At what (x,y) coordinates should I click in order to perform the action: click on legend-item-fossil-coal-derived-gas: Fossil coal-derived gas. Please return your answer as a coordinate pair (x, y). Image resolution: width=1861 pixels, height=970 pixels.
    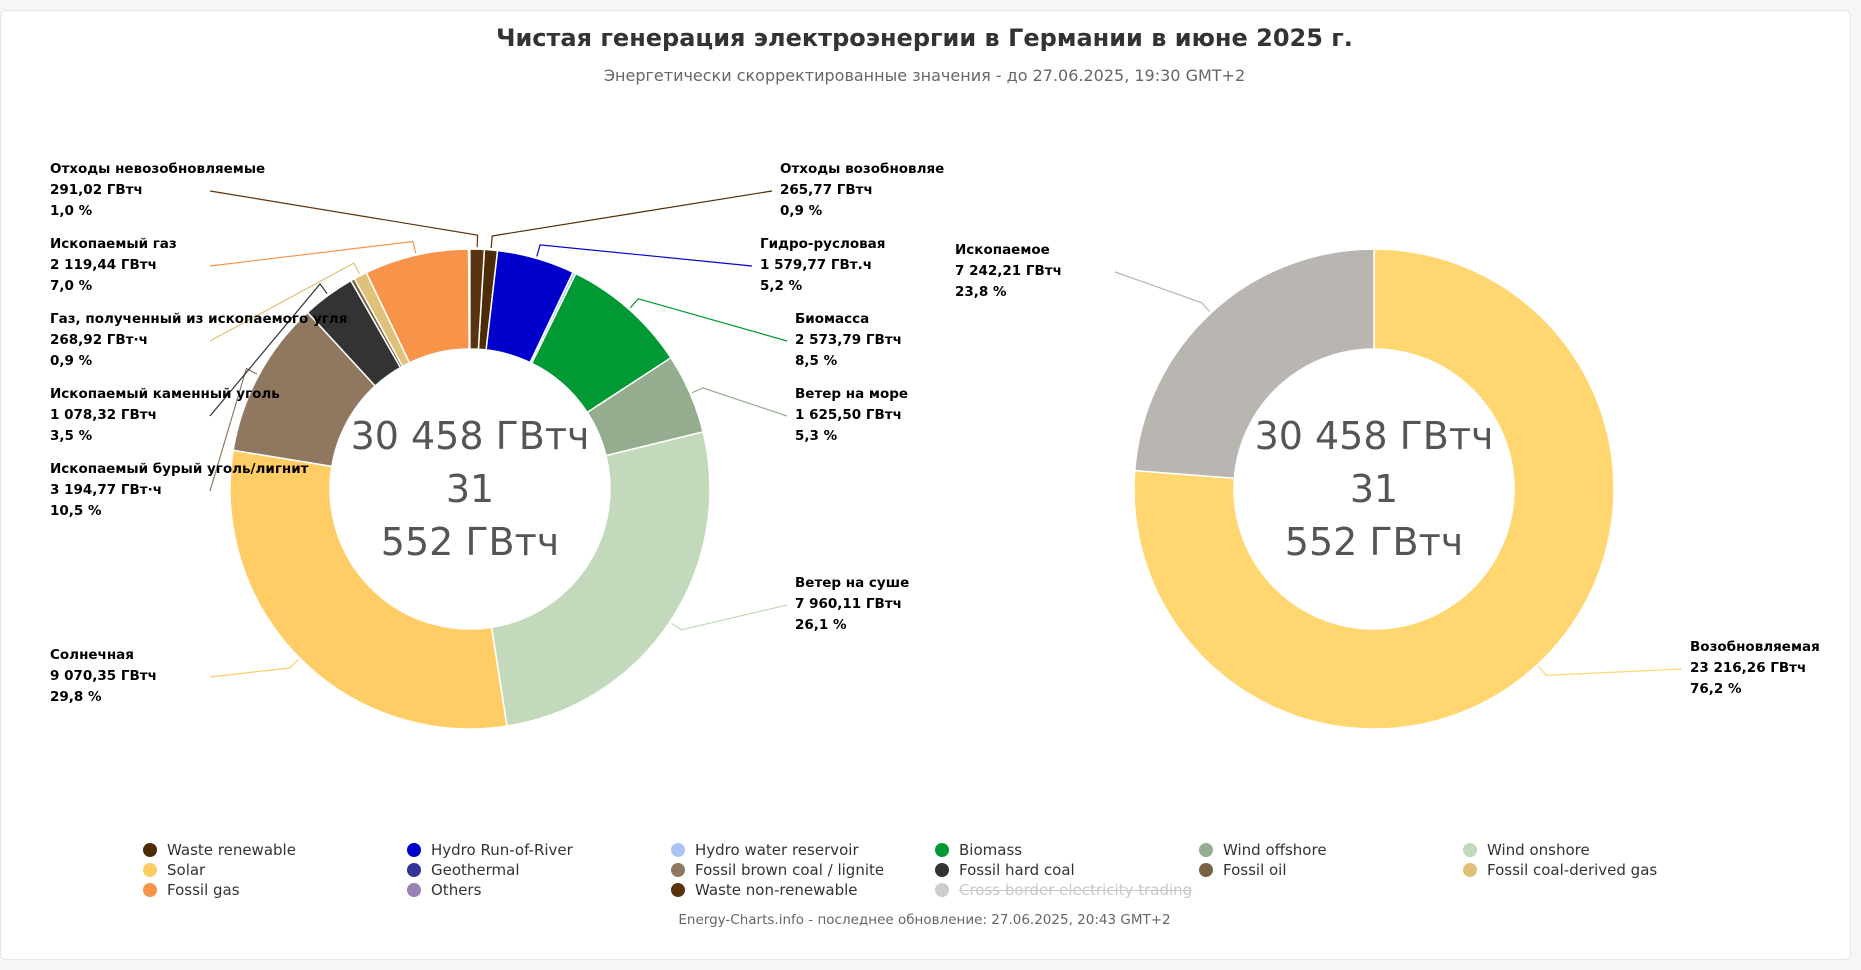
    Looking at the image, I should click on (1595, 870).